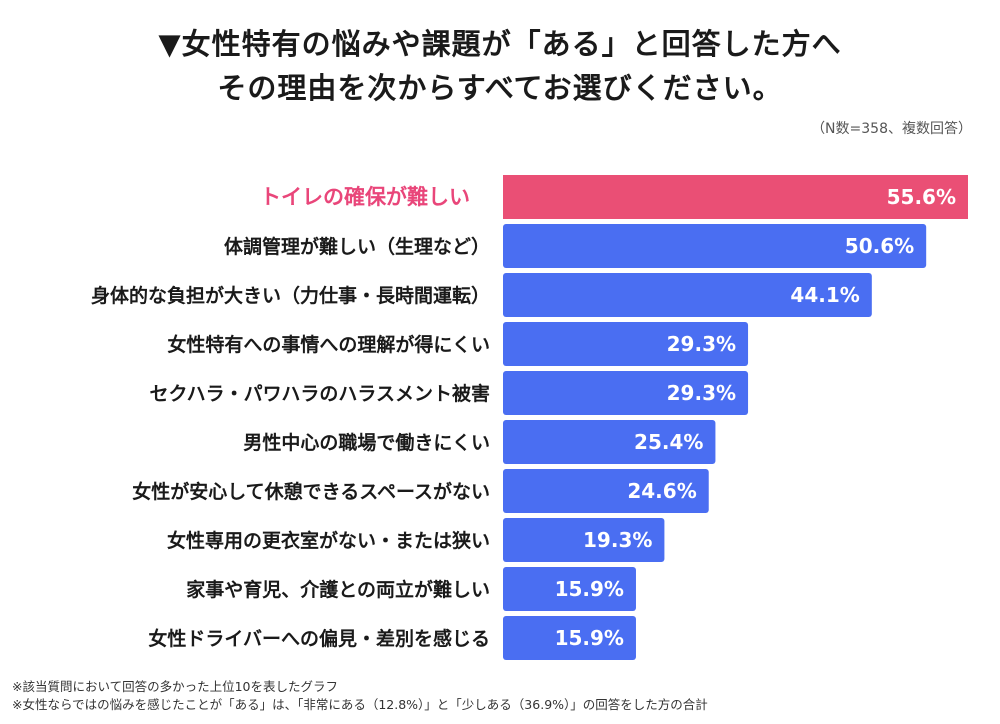  Describe the element at coordinates (175, 686) in the screenshot. I see `footnote-1: ※該当質問において回答の多かった上位10を表したグラフ` at that location.